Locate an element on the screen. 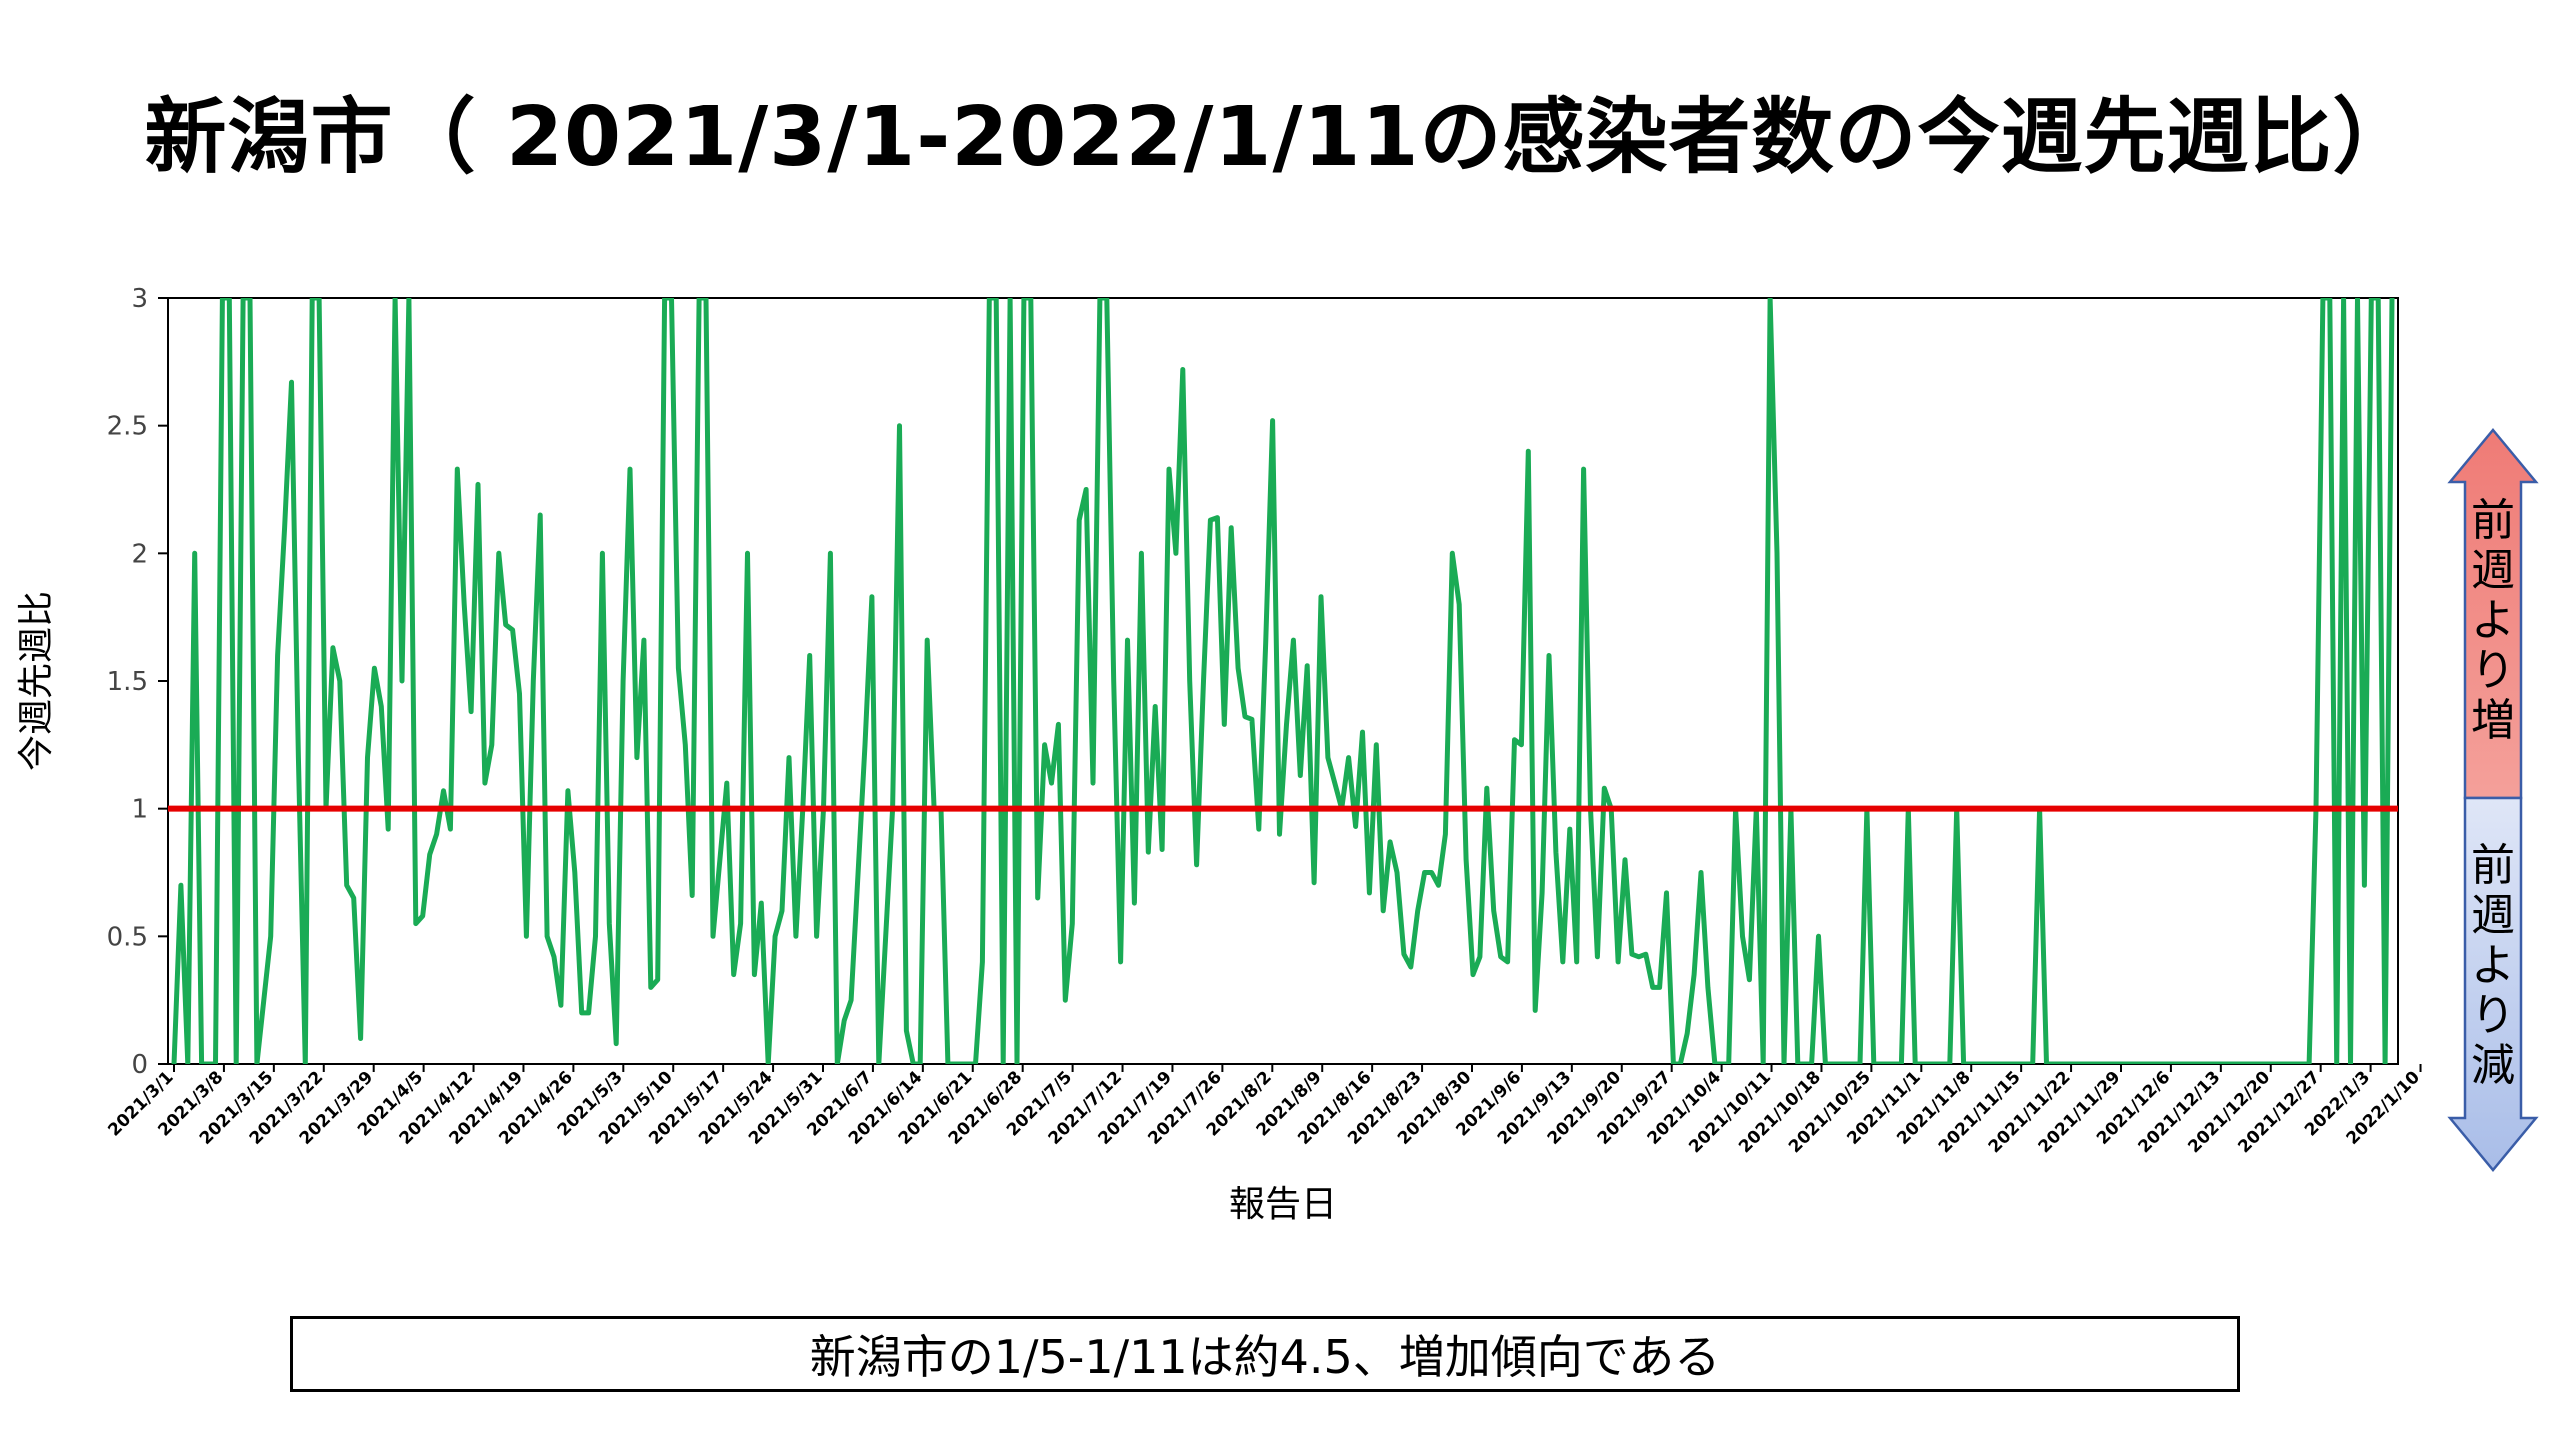  y-tick-label: 0 is located at coordinates (139, 1065).